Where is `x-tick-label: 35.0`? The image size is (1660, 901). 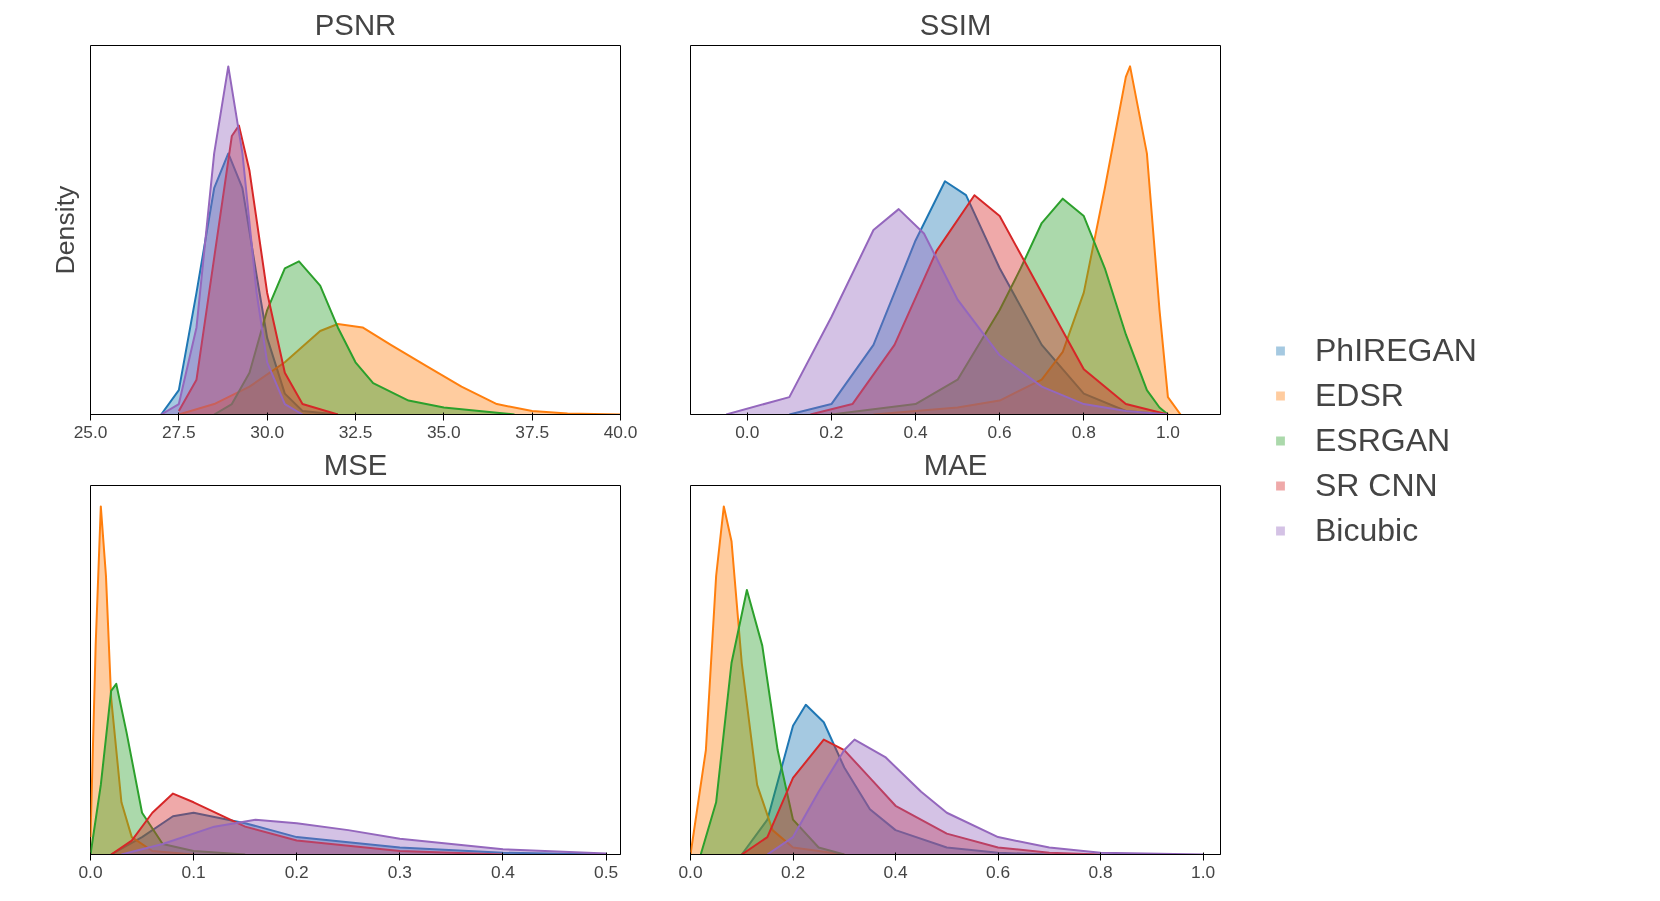 x-tick-label: 35.0 is located at coordinates (443, 431).